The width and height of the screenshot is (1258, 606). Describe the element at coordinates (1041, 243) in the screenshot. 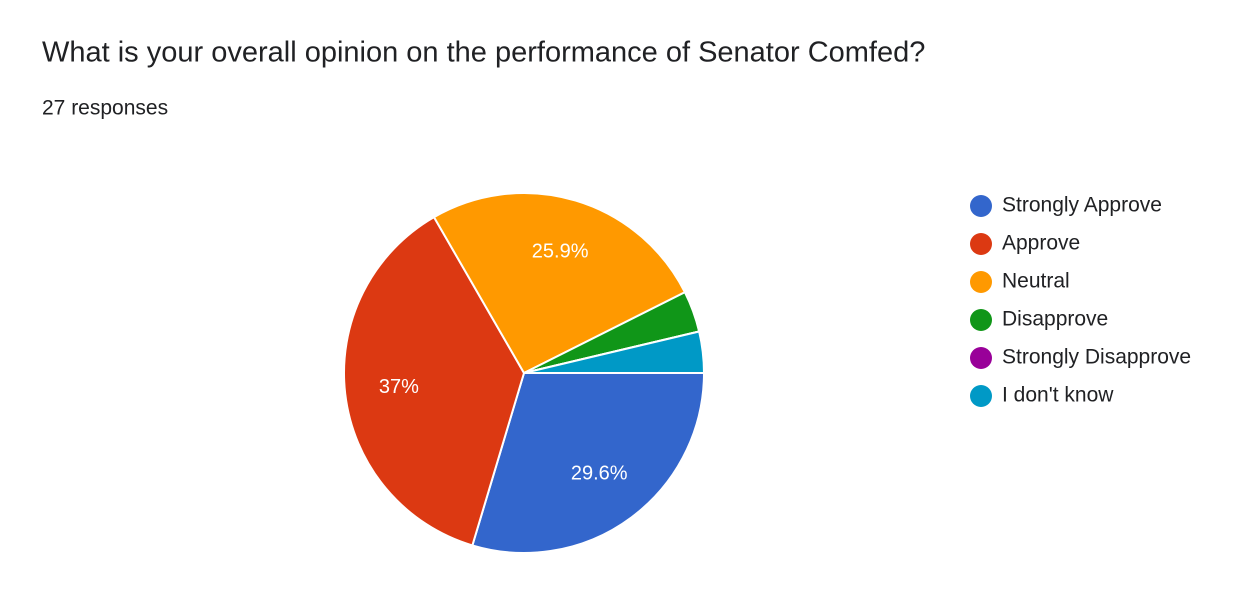

I see `legend-label: Approve` at that location.